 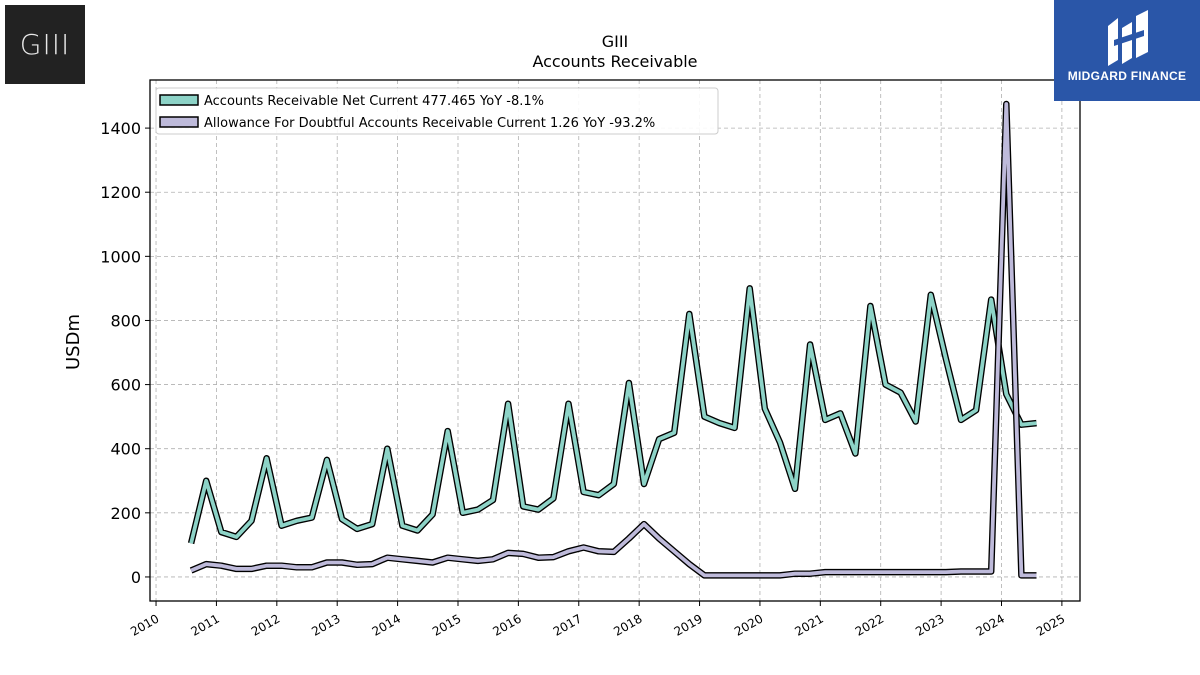 What do you see at coordinates (748, 624) in the screenshot?
I see `x-tick-label: 2020` at bounding box center [748, 624].